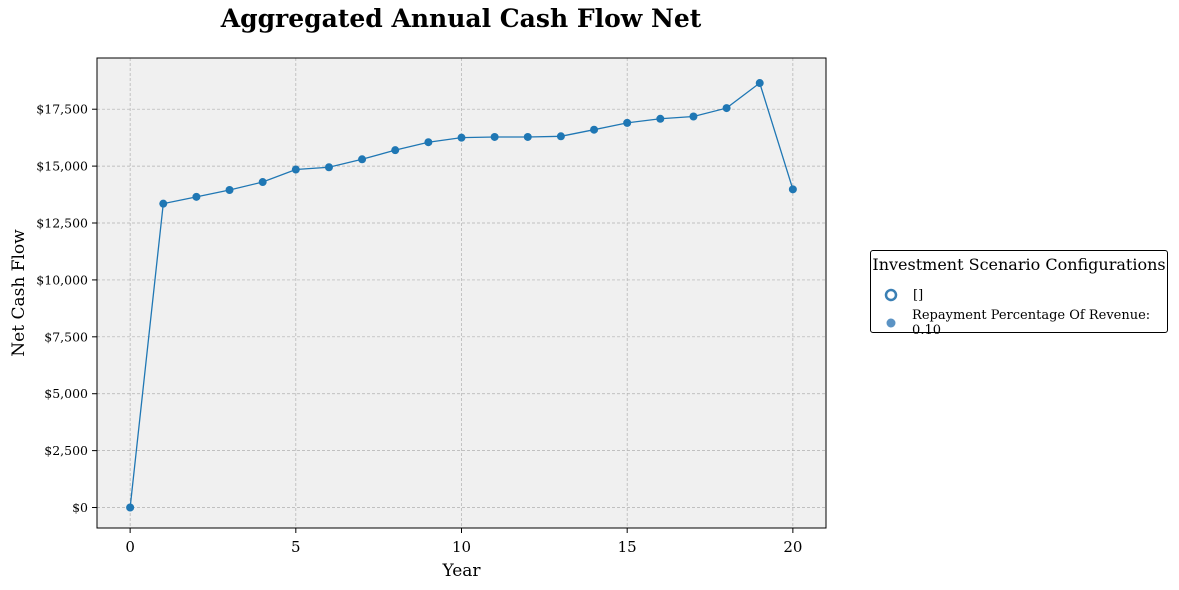 This screenshot has height=590, width=1179. Describe the element at coordinates (461, 571) in the screenshot. I see `x-axis-label: Year` at that location.